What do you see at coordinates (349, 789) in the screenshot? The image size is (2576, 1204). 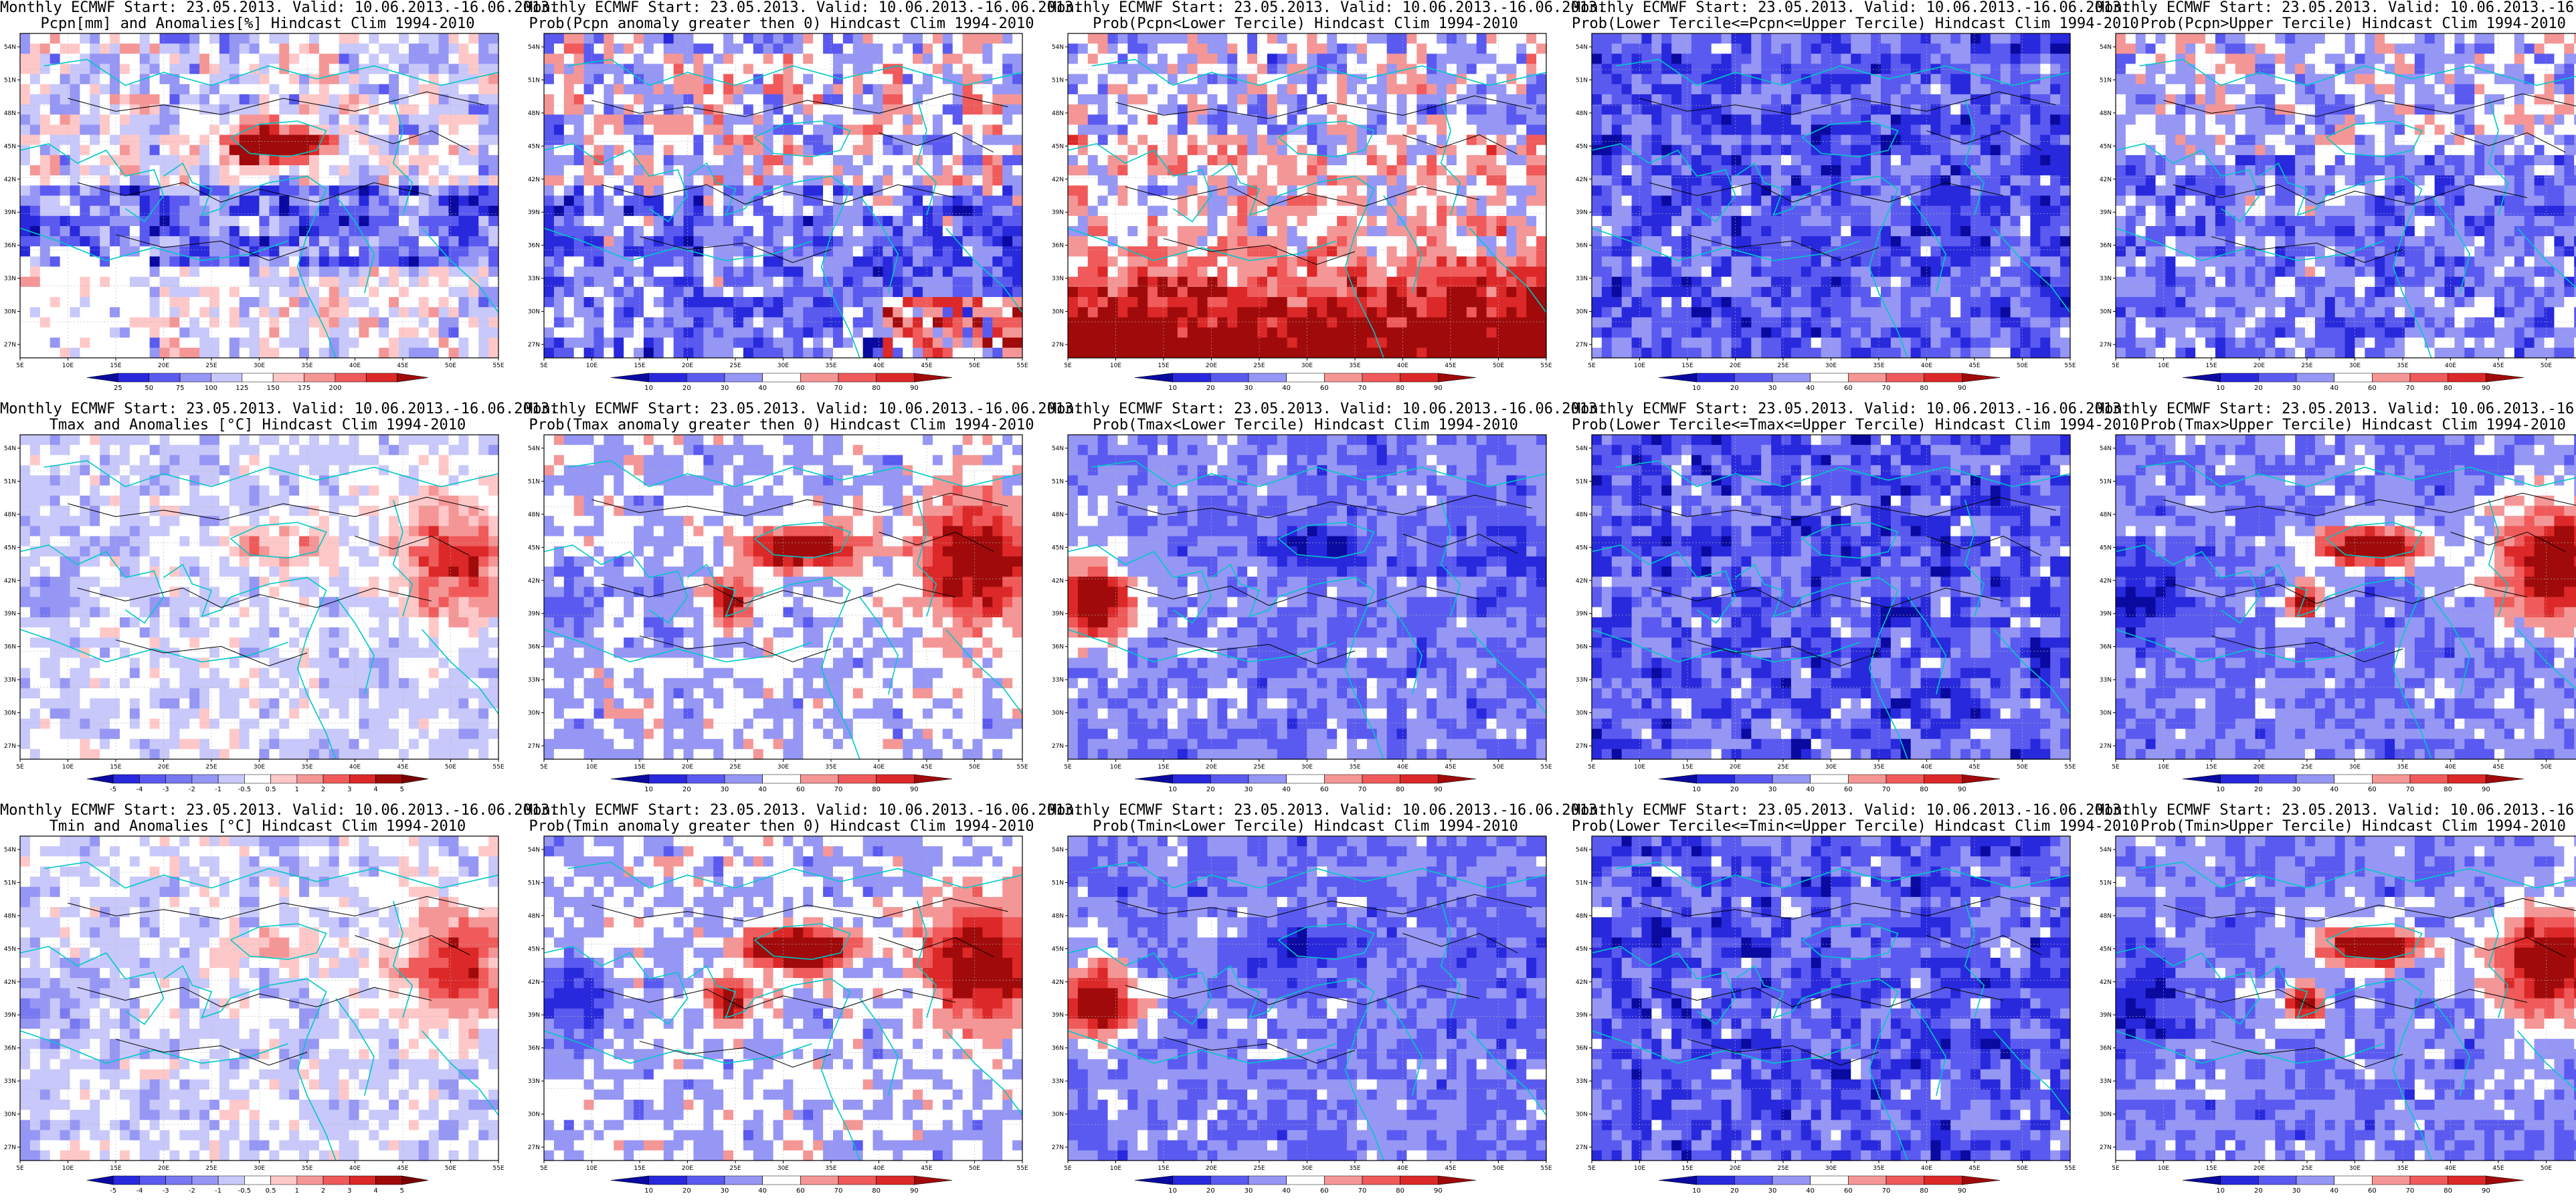 I see `colorbar-label: 3` at bounding box center [349, 789].